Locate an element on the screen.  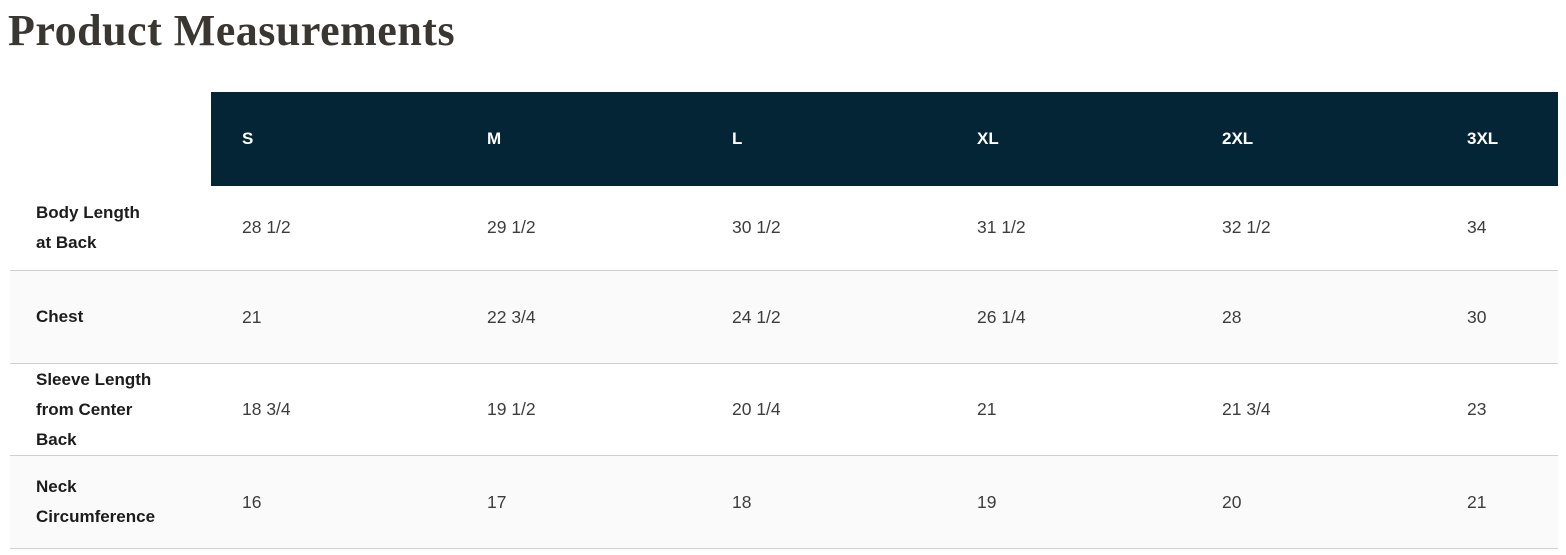
row-label: Chest is located at coordinates (60, 317).